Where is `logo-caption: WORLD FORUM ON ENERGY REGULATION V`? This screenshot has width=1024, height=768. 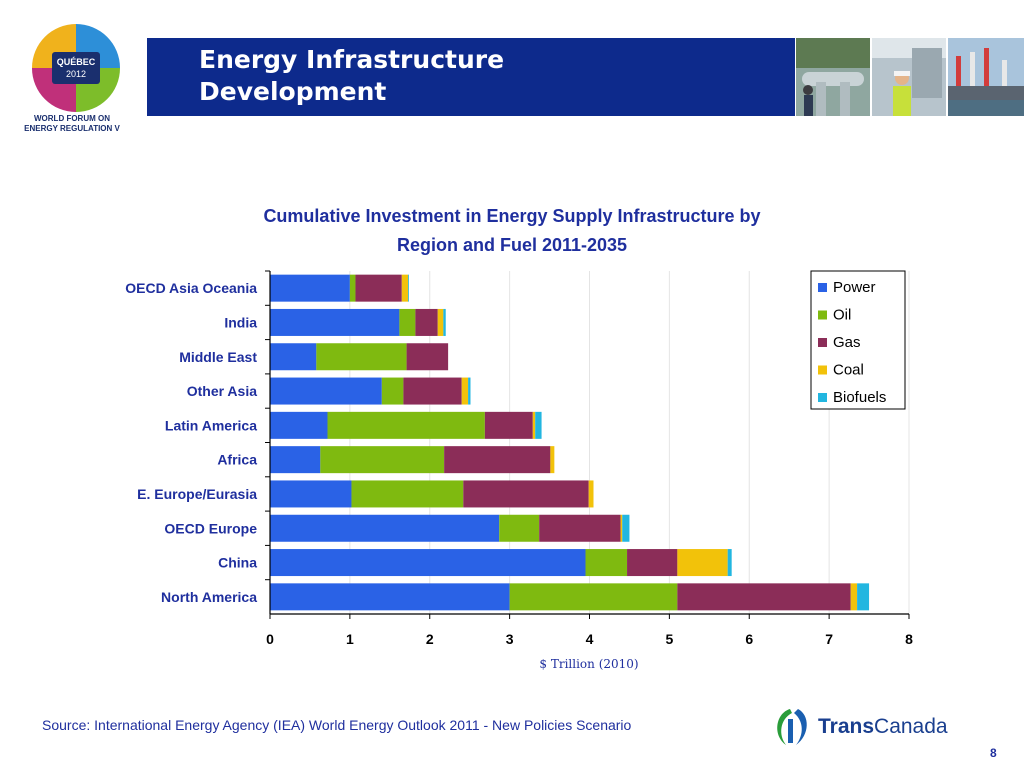 logo-caption: WORLD FORUM ON ENERGY REGULATION V is located at coordinates (72, 124).